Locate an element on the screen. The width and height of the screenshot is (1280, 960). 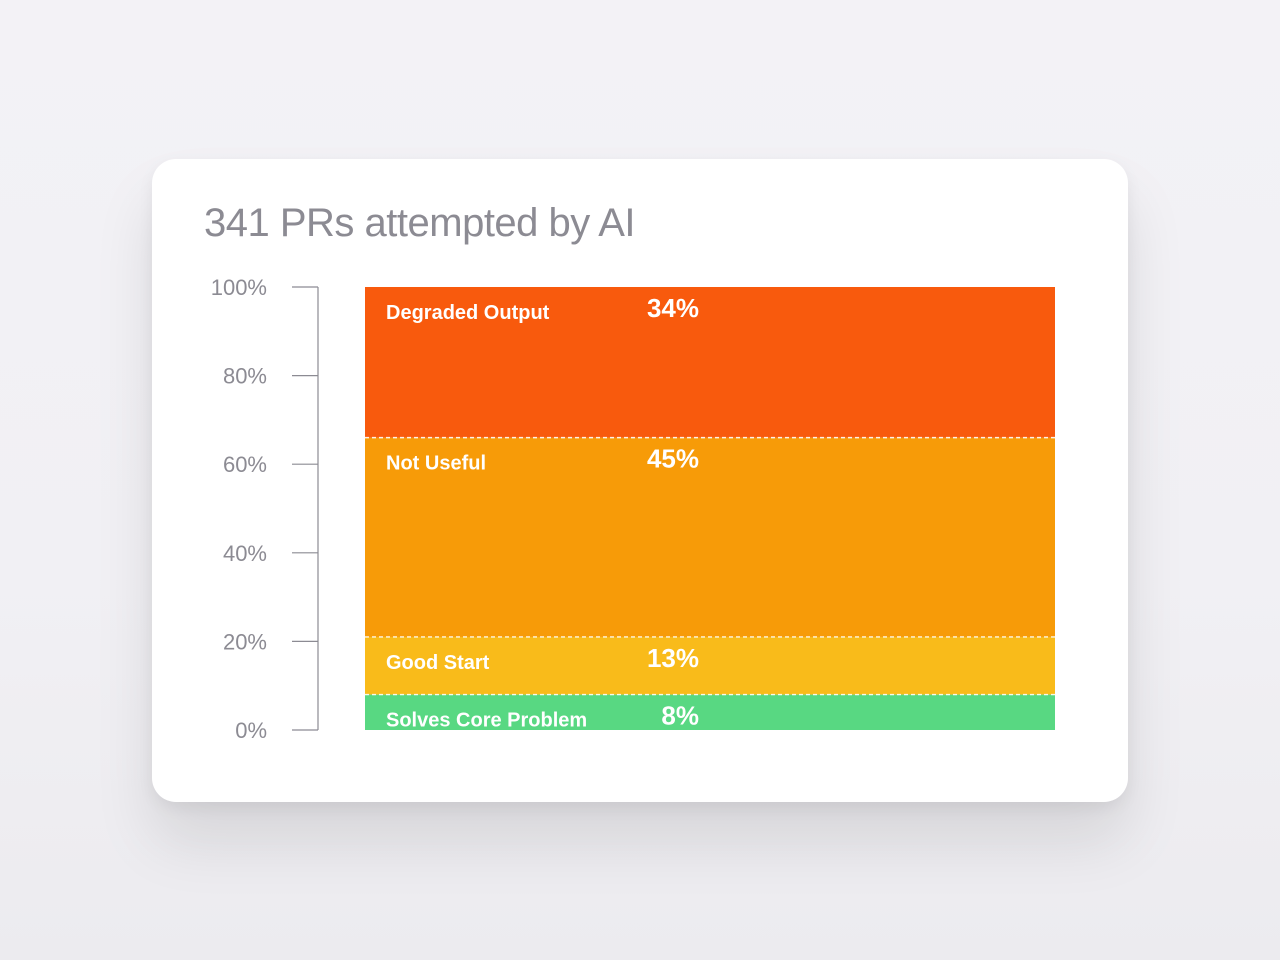
segment-value-good-start: 13% is located at coordinates (673, 658).